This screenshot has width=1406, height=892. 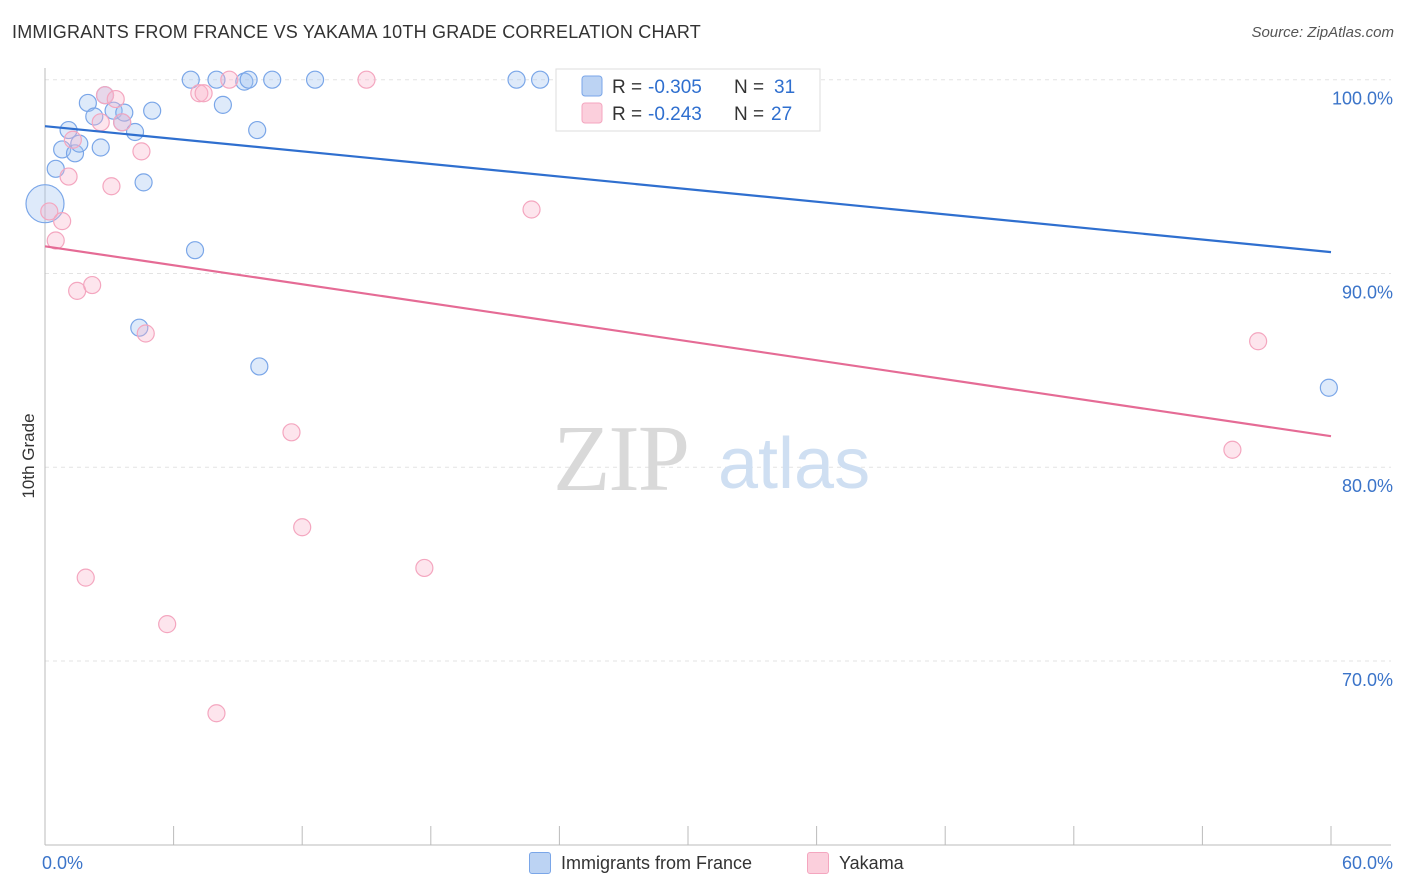 I want to click on stats-r-label-yakama: R =, so click(x=627, y=114).